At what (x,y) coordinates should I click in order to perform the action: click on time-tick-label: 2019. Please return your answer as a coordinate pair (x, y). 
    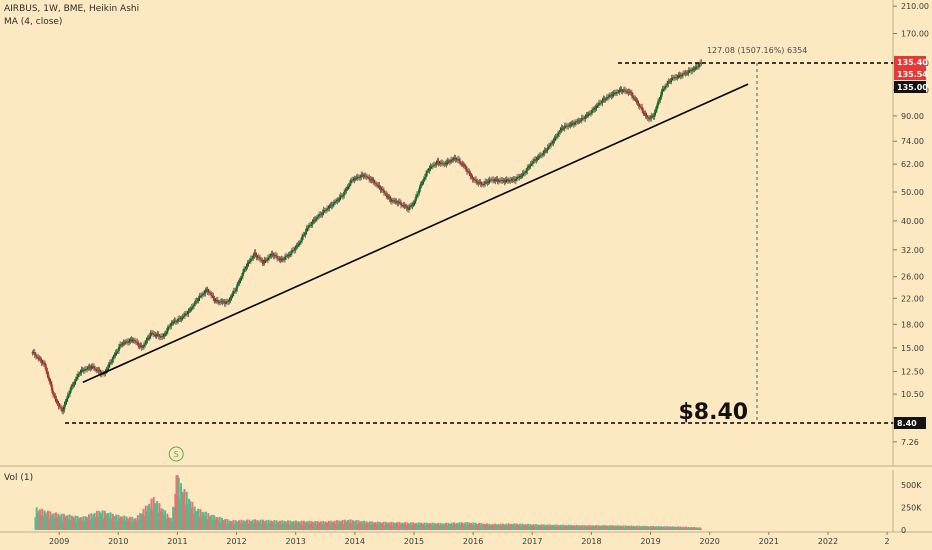
    Looking at the image, I should click on (650, 541).